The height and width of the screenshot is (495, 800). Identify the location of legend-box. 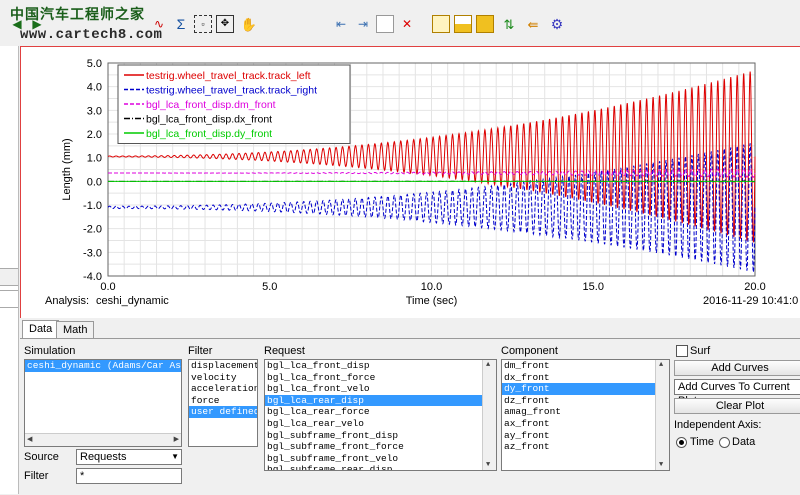
(234, 104).